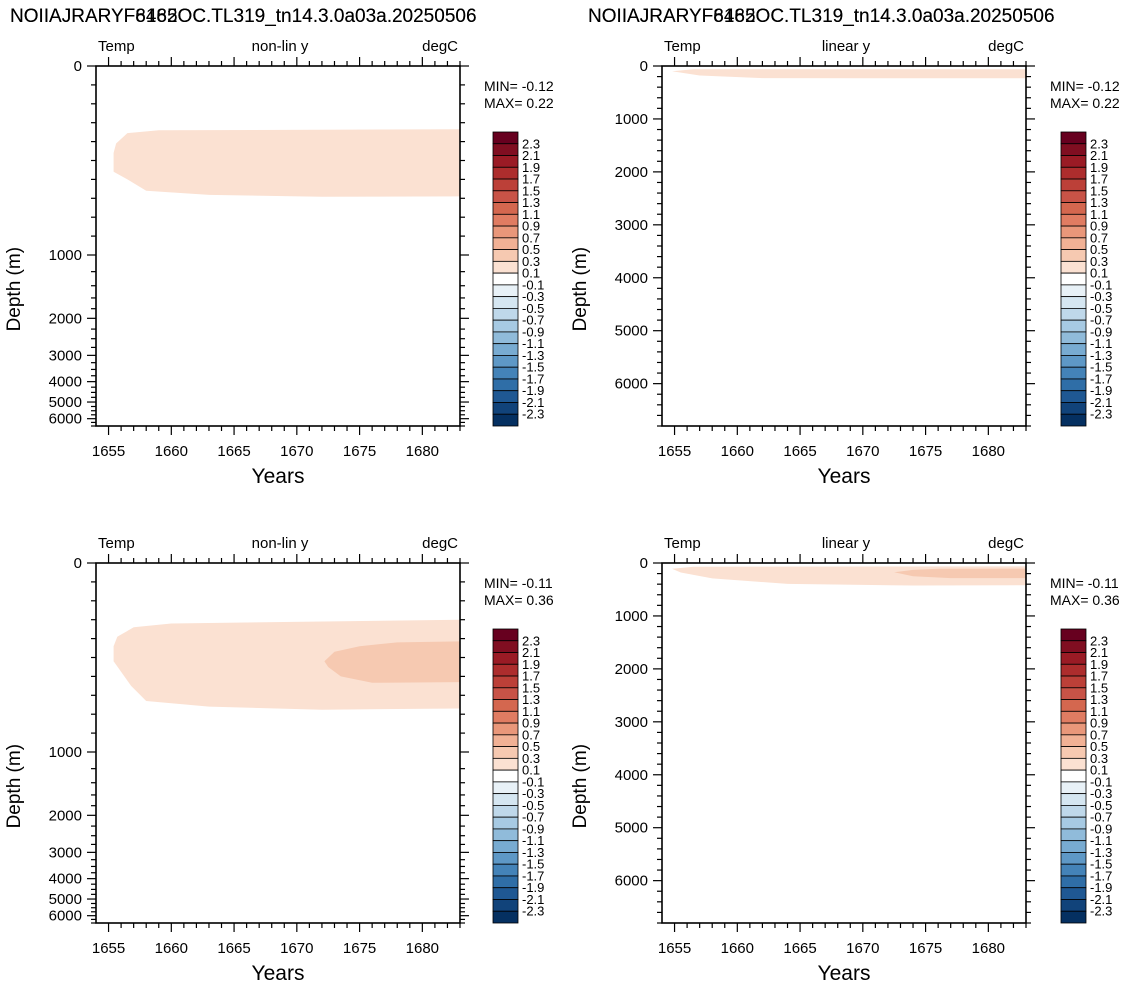 This screenshot has height=996, width=1132. I want to click on colorbar-label: -2.1, so click(1101, 899).